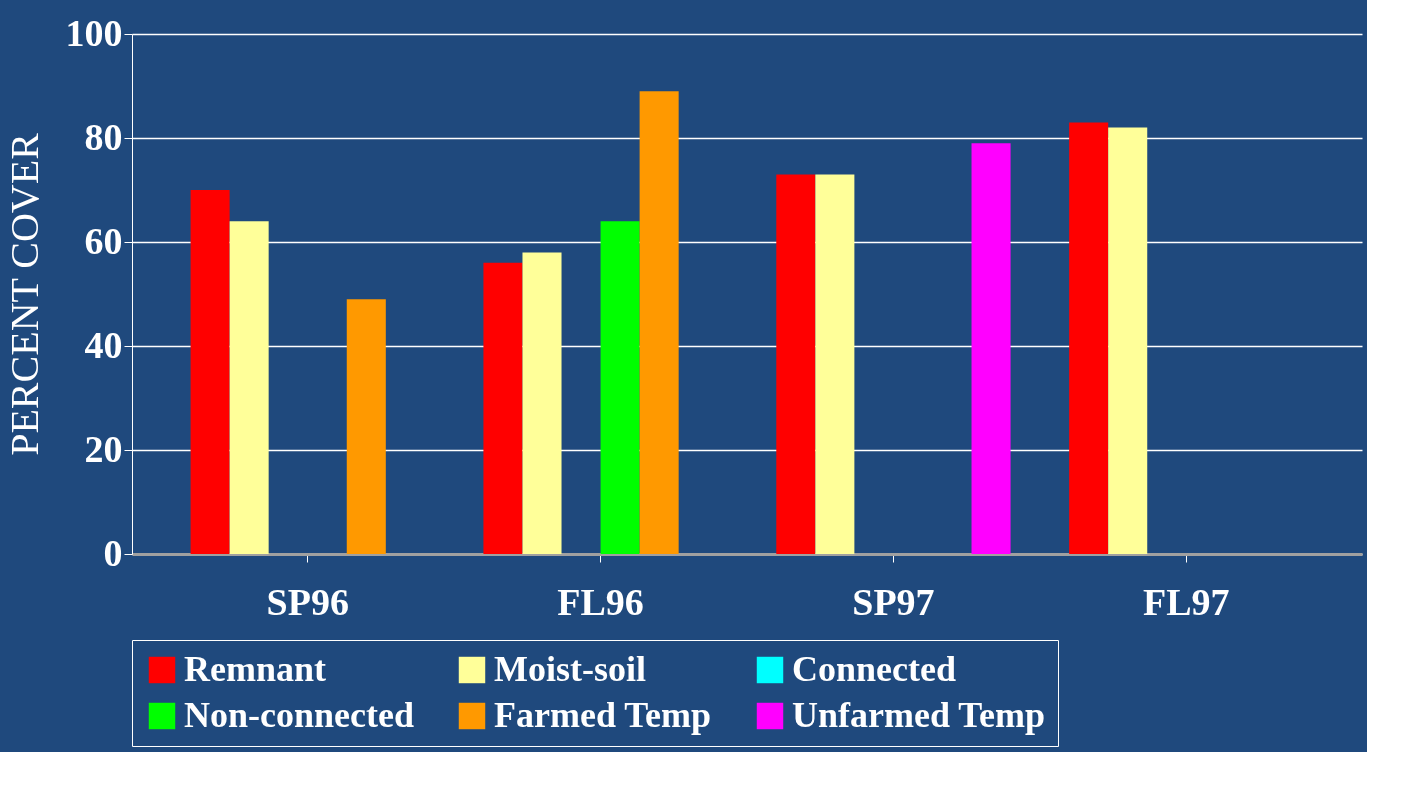  What do you see at coordinates (103, 240) in the screenshot?
I see `y-tick-label: 60` at bounding box center [103, 240].